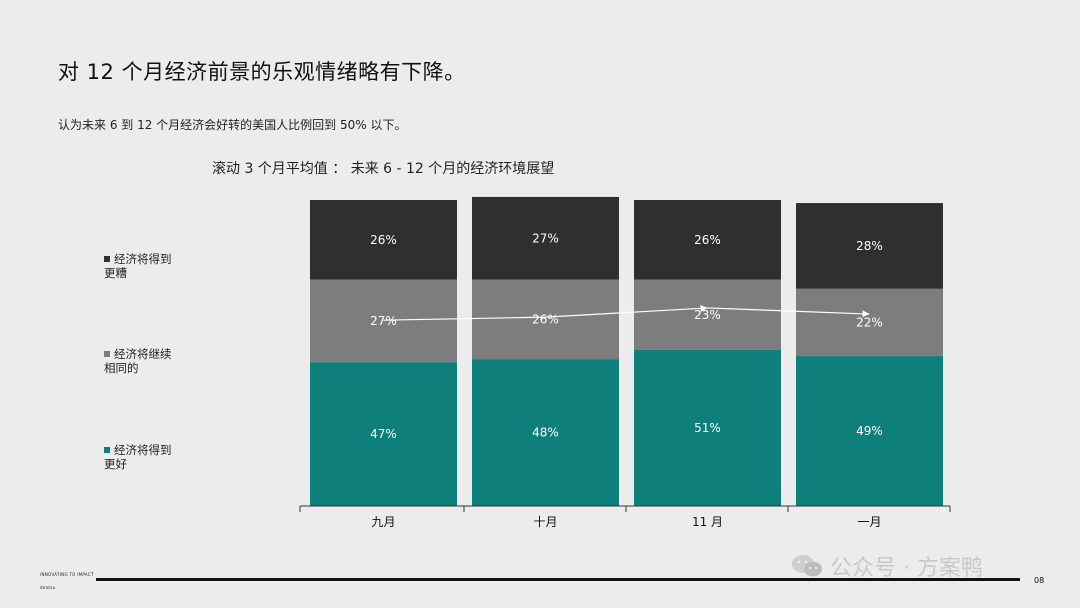  Describe the element at coordinates (383, 522) in the screenshot. I see `x-tick-label: 九月` at that location.